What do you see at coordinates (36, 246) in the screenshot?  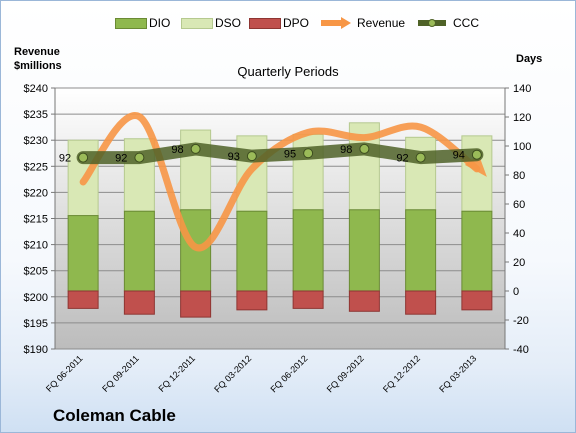 I see `left-axis-tick-label: $210` at bounding box center [36, 246].